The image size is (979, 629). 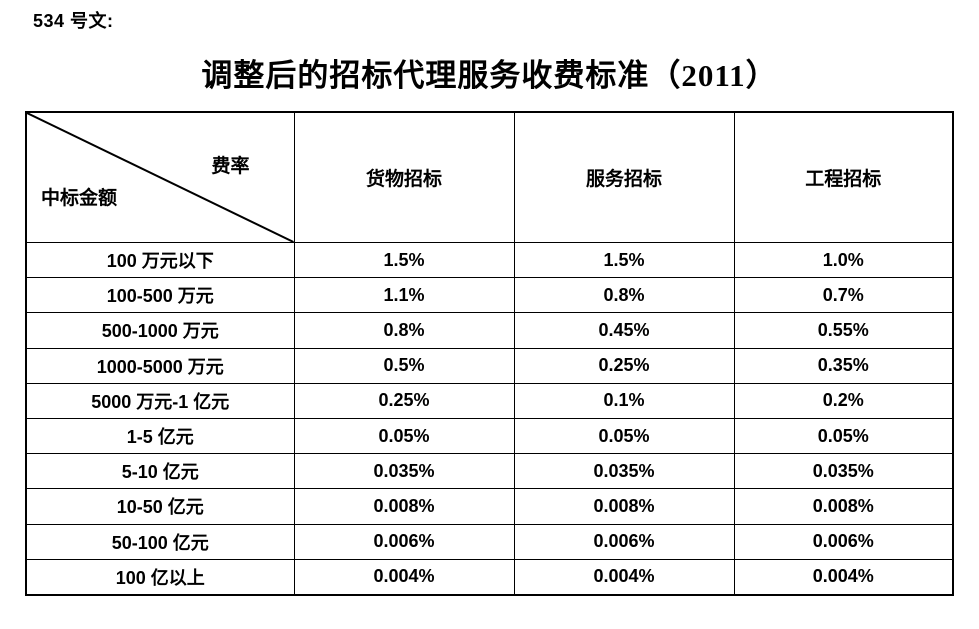 What do you see at coordinates (843, 295) in the screenshot?
I see `fee-rate-value: 0.7%` at bounding box center [843, 295].